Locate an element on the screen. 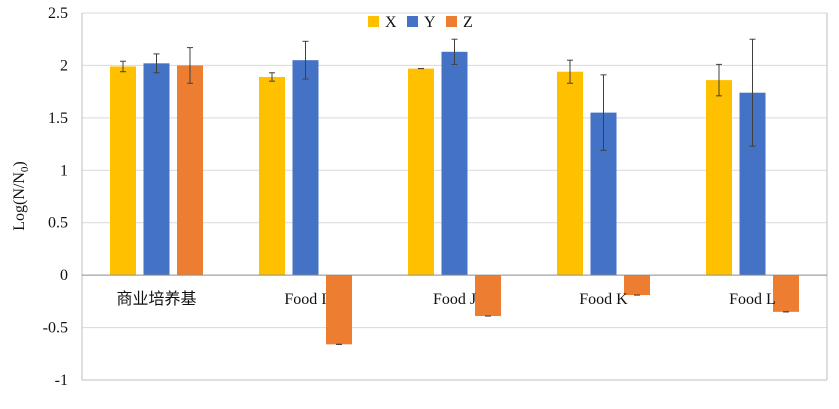 Image resolution: width=839 pixels, height=409 pixels. y-tick-label: 0.5 is located at coordinates (58, 223).